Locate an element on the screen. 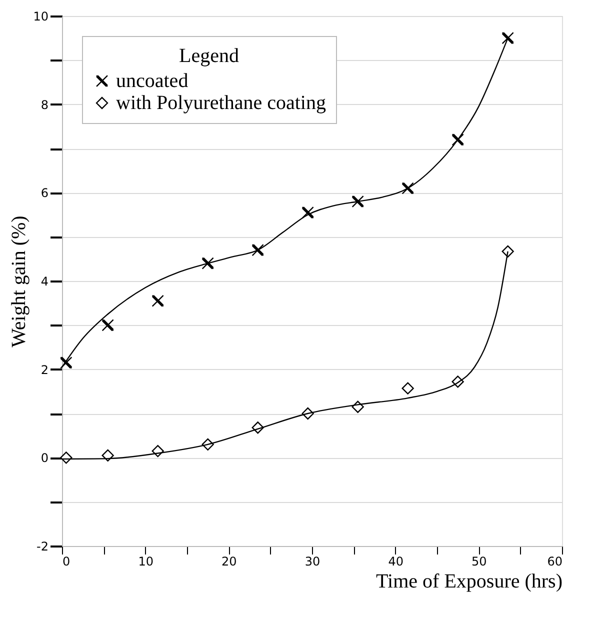 Image resolution: width=611 pixels, height=618 pixels. x-tick-label: 40 is located at coordinates (396, 561).